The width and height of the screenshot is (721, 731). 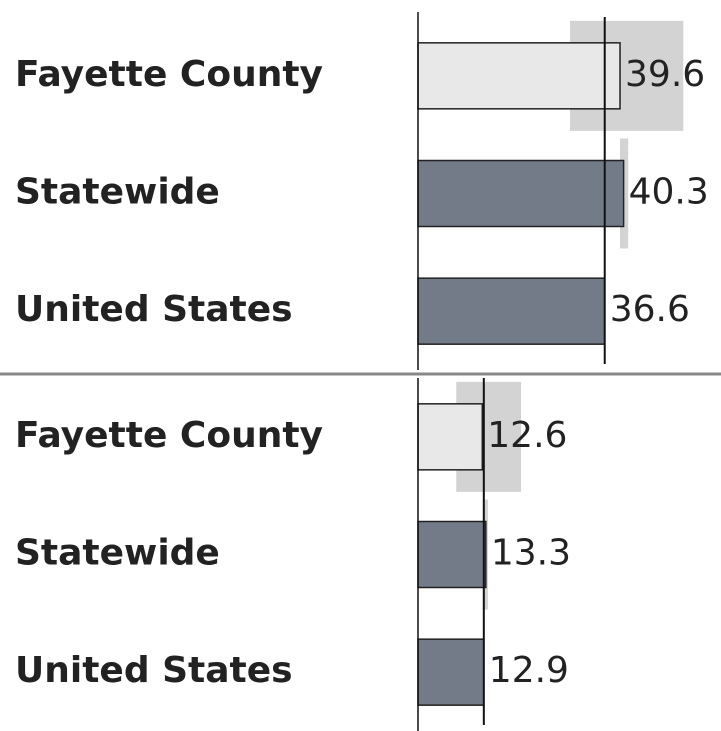 What do you see at coordinates (665, 74) in the screenshot?
I see `value-label: 39.6` at bounding box center [665, 74].